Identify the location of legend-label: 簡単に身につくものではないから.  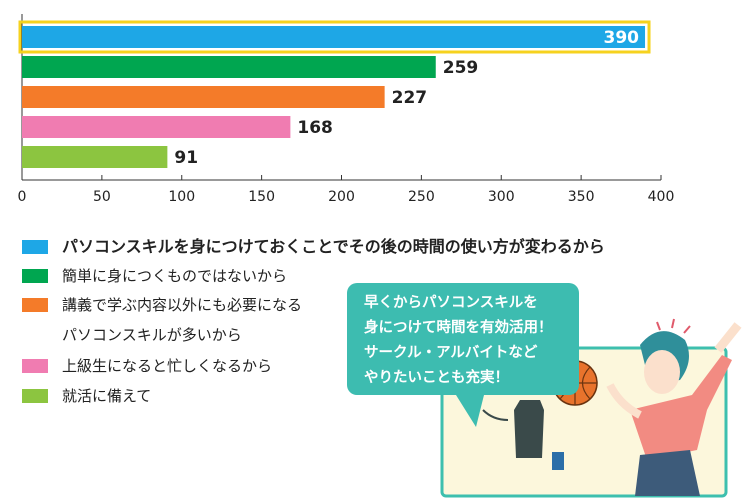
(175, 276).